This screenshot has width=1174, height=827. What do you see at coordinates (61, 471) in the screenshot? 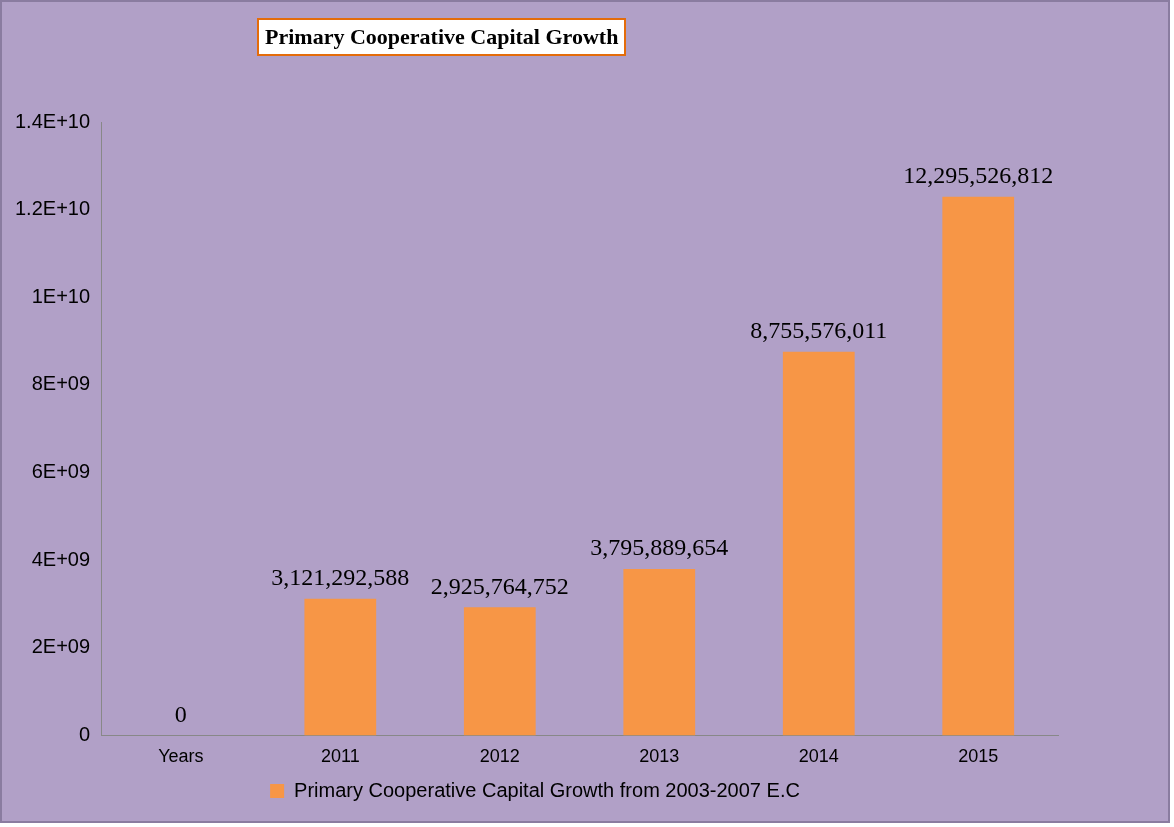
I see `y-tick-label: 6E+09` at bounding box center [61, 471].